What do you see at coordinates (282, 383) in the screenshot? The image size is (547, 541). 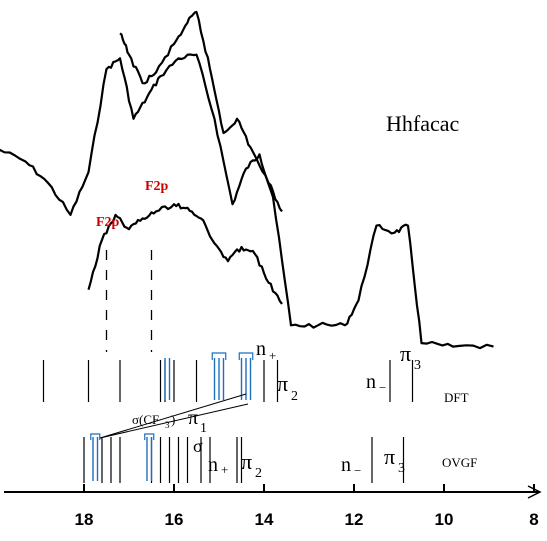 I see `pi2-label: π` at bounding box center [282, 383].